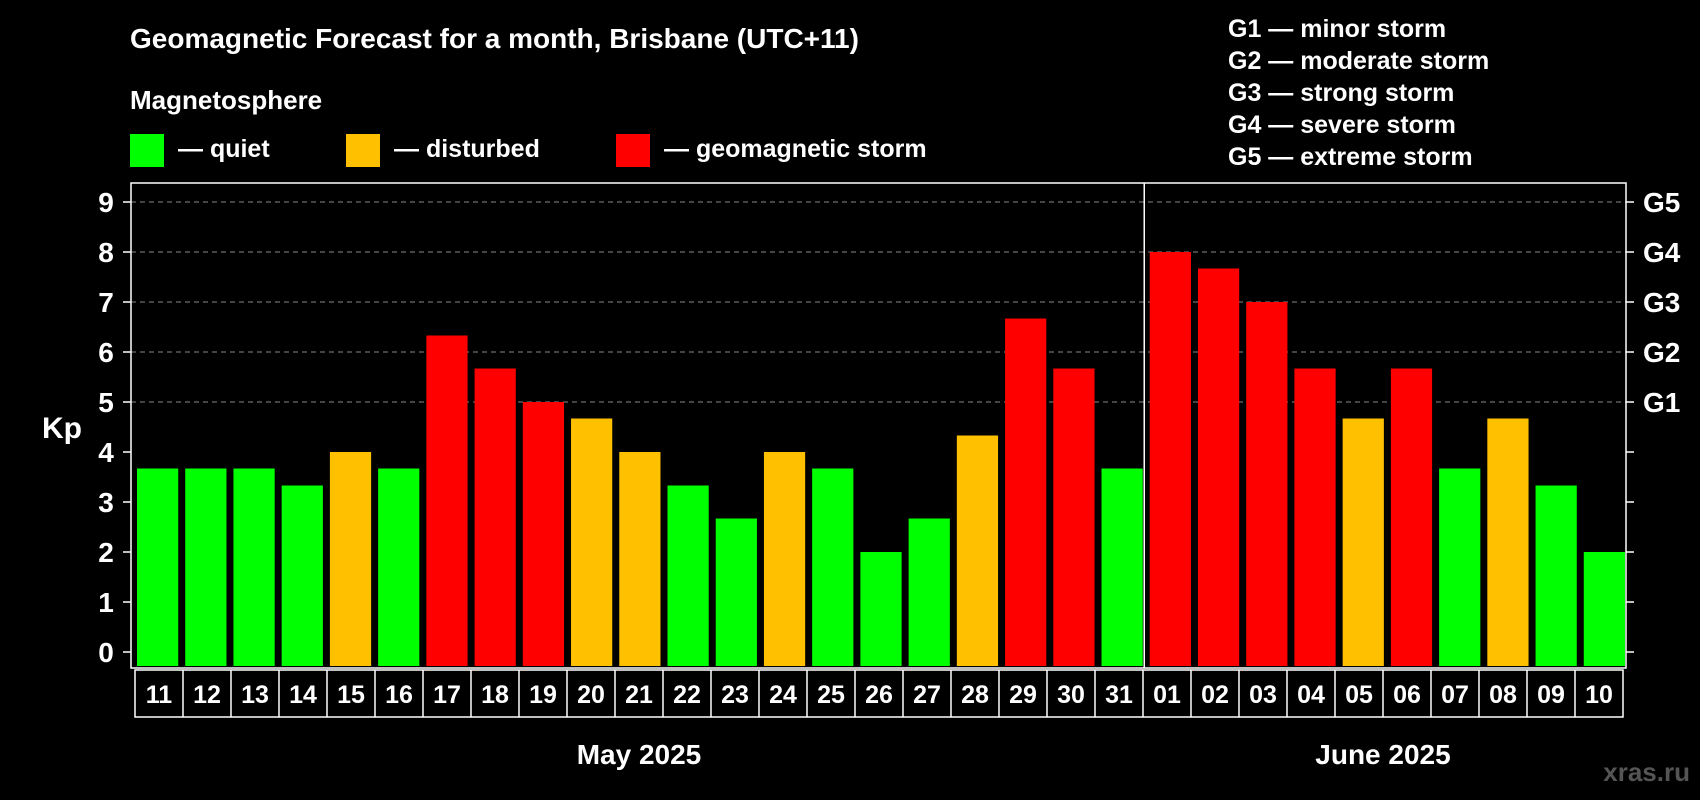 The height and width of the screenshot is (800, 1700). I want to click on y-axis-label: Kp, so click(62, 428).